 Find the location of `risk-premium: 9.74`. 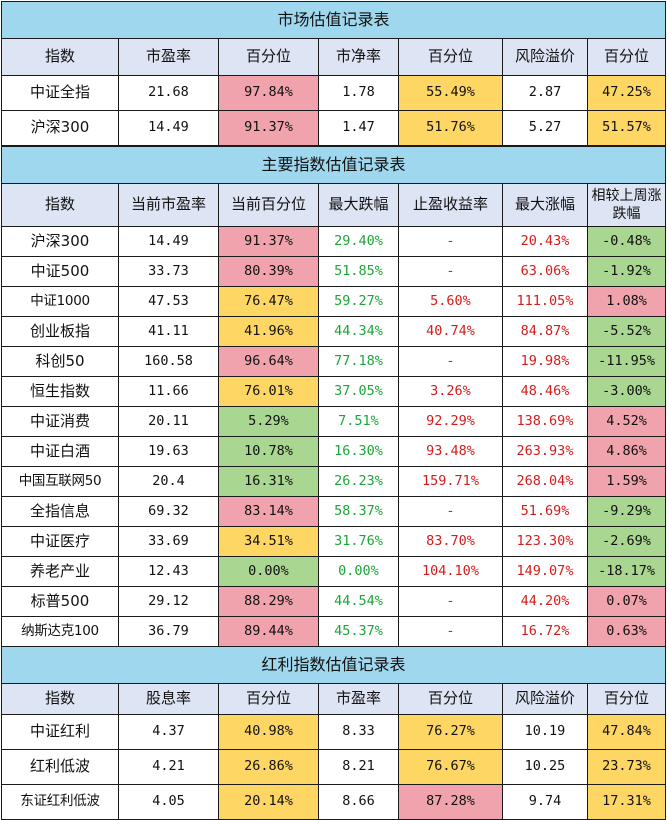

risk-premium: 9.74 is located at coordinates (545, 802).